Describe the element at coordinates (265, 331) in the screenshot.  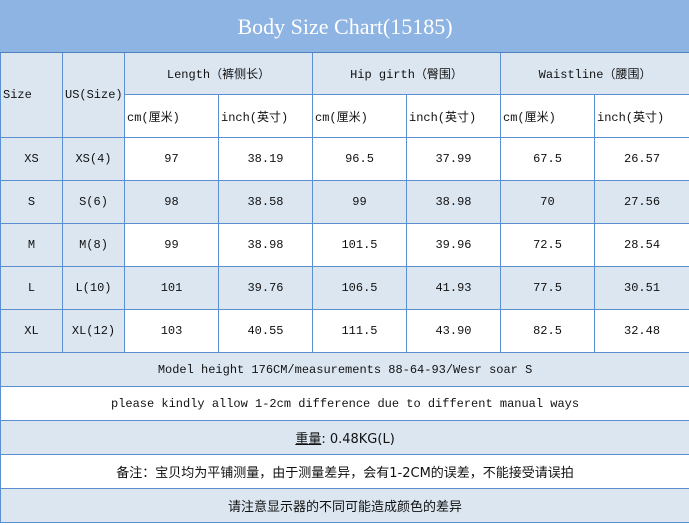
I see `value-cell: 40.55` at that location.